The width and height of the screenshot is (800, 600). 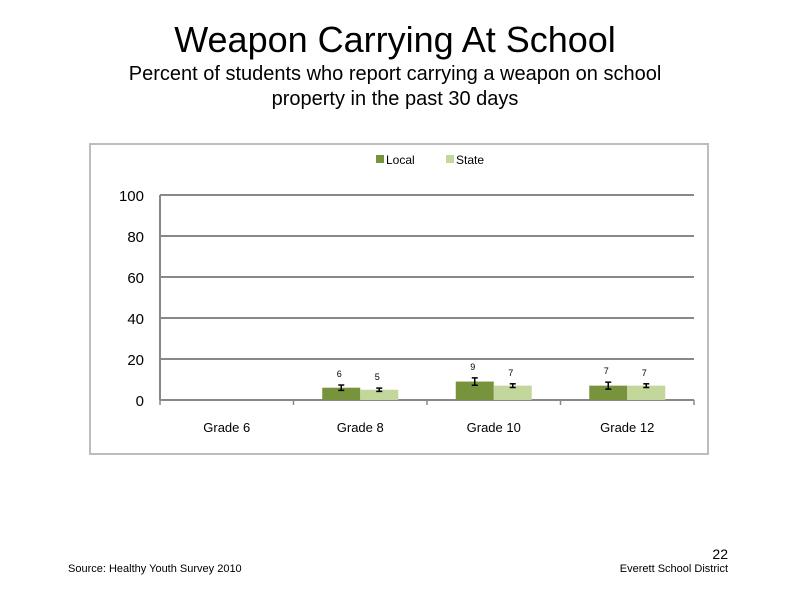 What do you see at coordinates (380, 159) in the screenshot?
I see `legend-swatch-local` at bounding box center [380, 159].